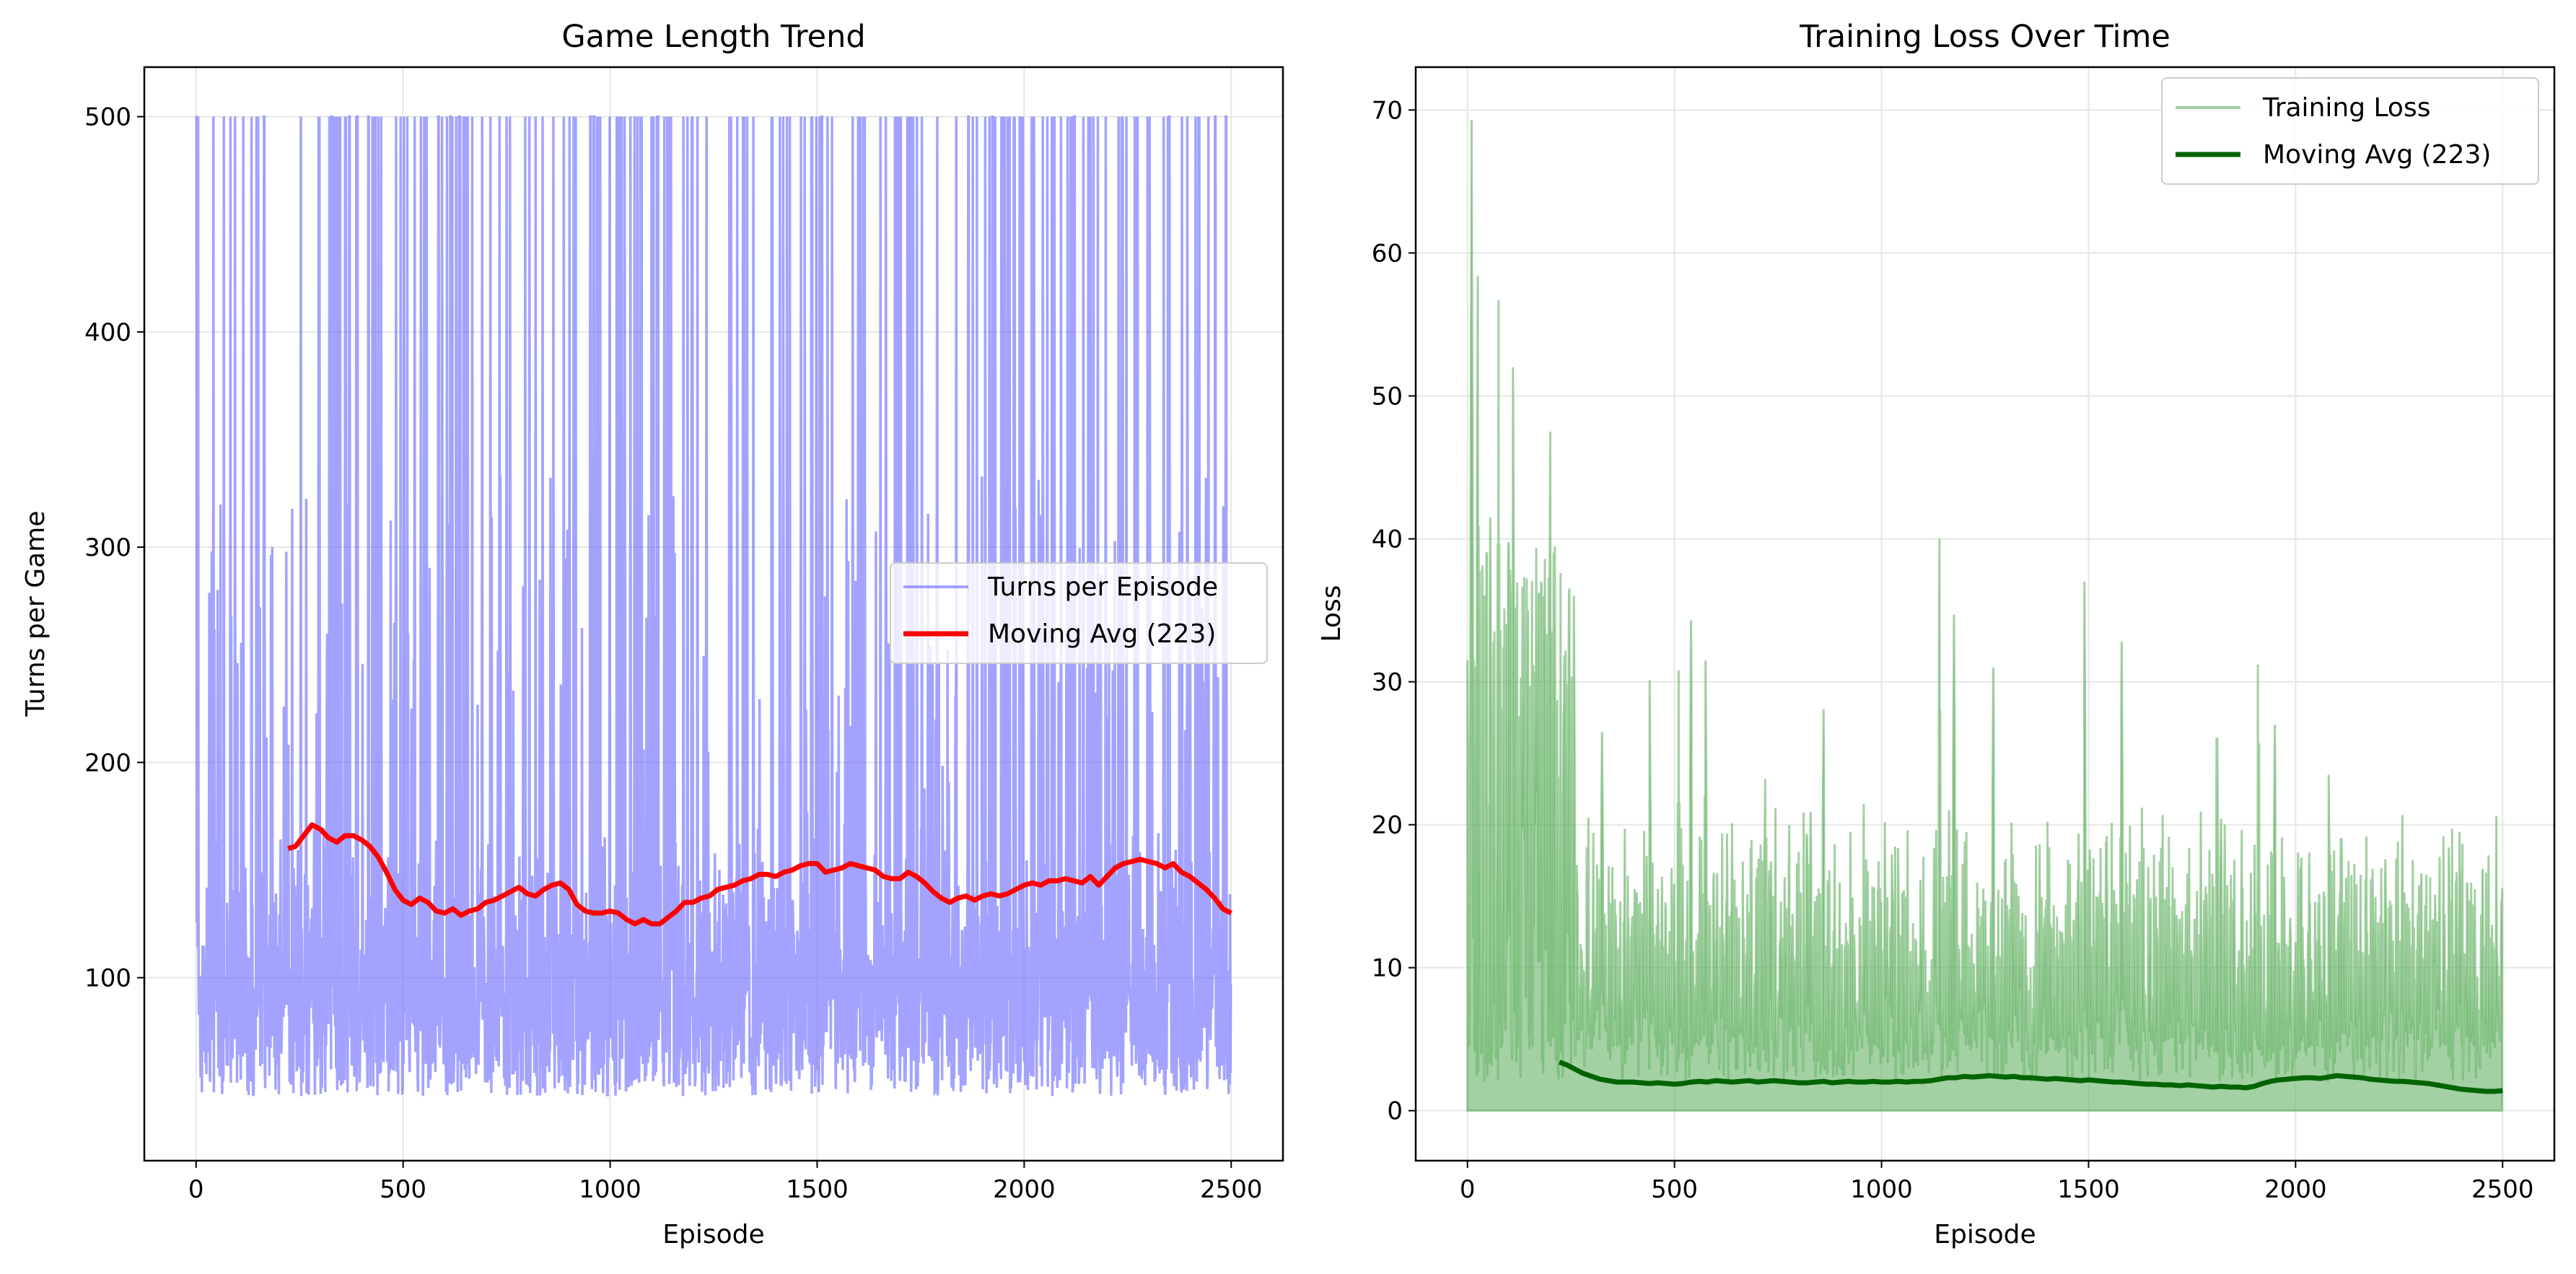  Describe the element at coordinates (1387, 682) in the screenshot. I see `y-tick-label: 30` at that location.